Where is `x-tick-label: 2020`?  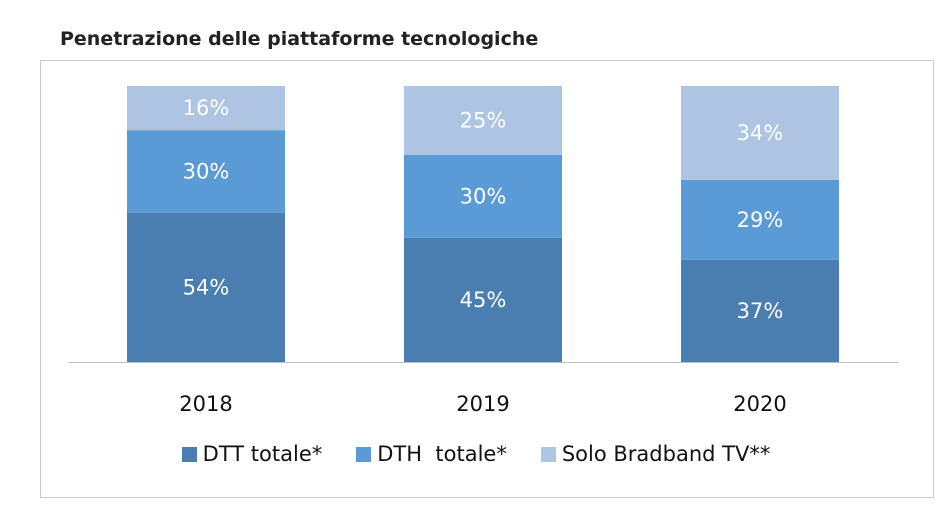
x-tick-label: 2020 is located at coordinates (759, 404).